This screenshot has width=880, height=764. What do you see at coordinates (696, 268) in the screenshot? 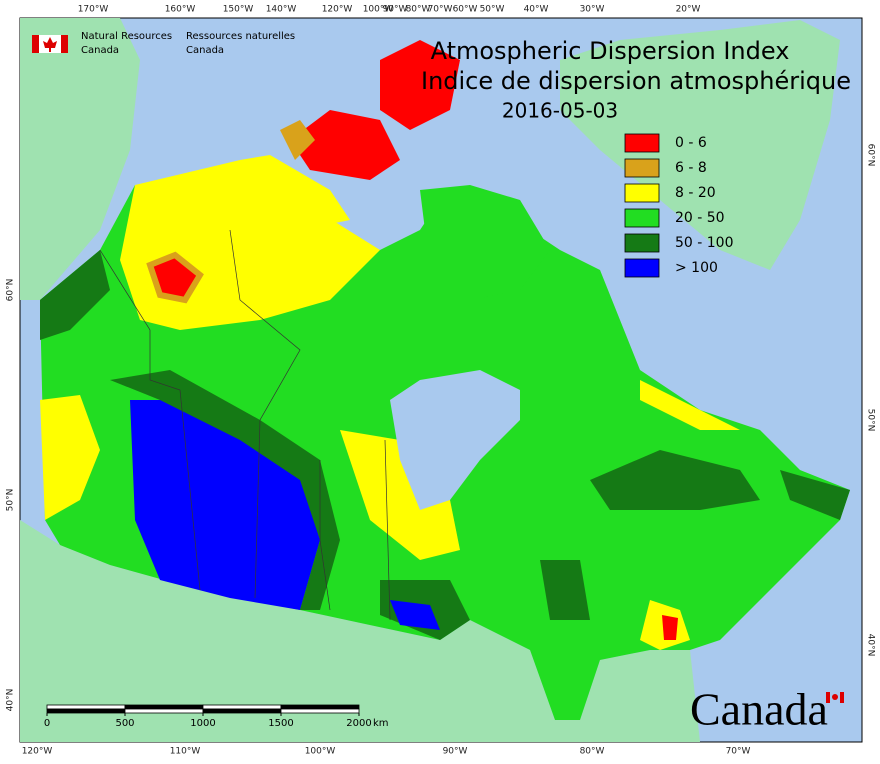
I see `legend-label: > 100` at bounding box center [696, 268].